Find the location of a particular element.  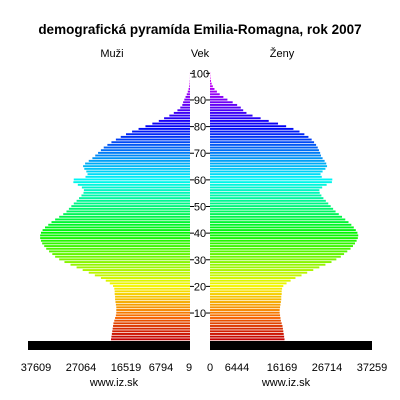

women-x-tick-label-1: 6444 is located at coordinates (237, 368).